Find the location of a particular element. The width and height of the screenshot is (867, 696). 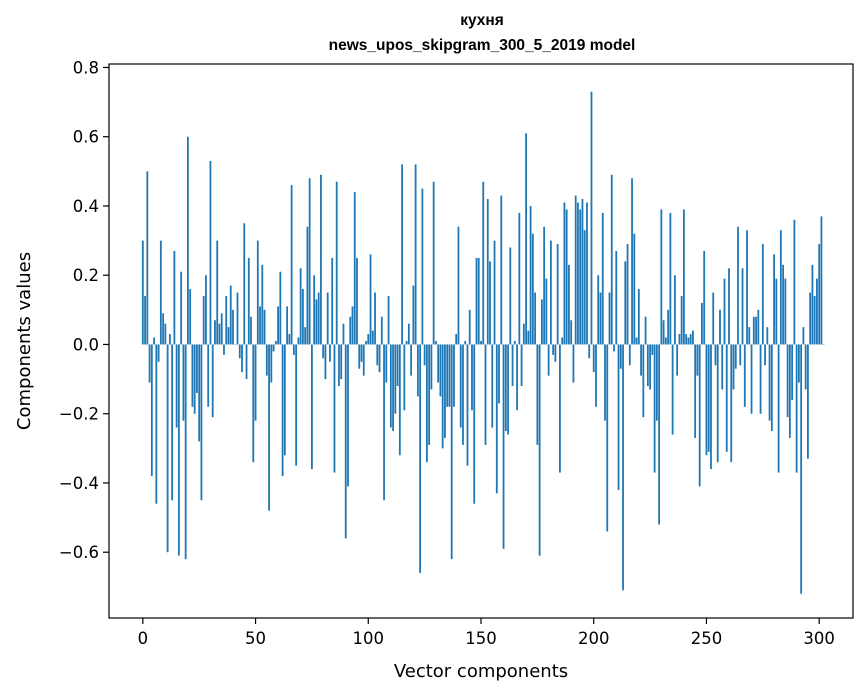

x-tick-label: 150 is located at coordinates (481, 638).